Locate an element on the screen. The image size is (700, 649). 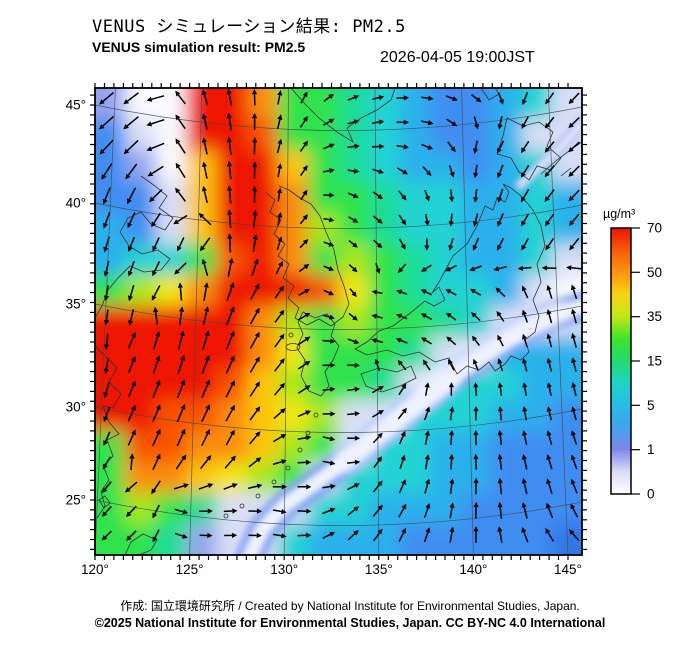
svg-text: 40° is located at coordinates (76, 203).